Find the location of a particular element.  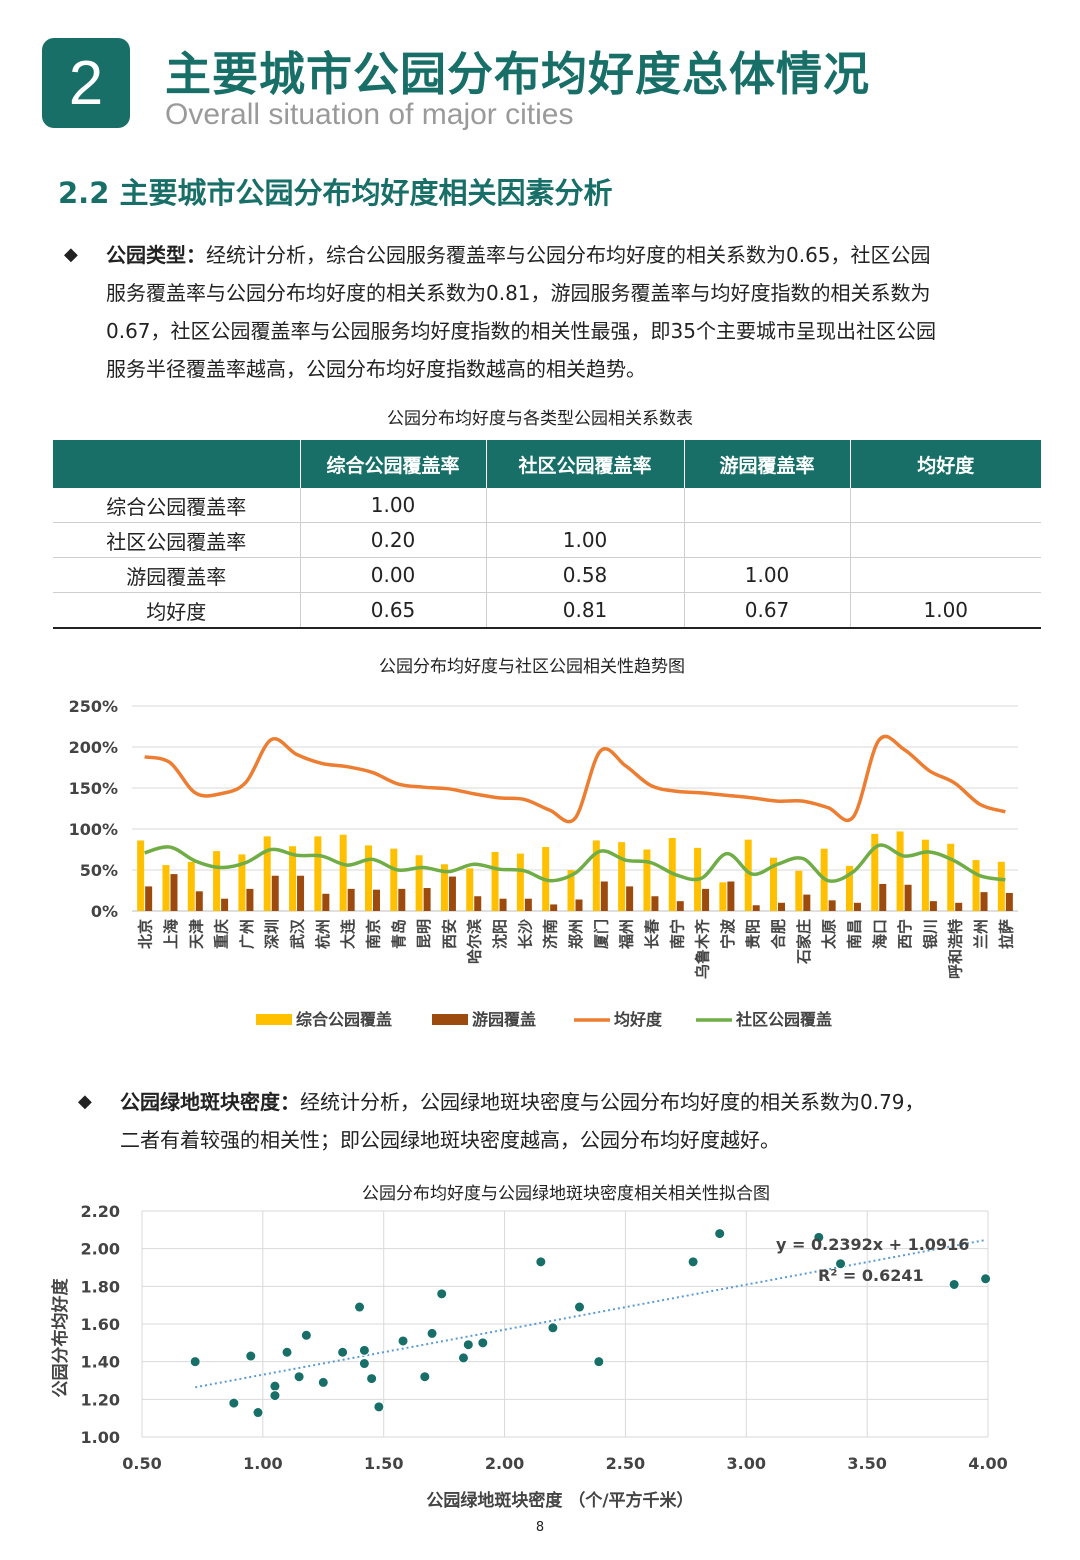

table-row: 游园覆盖率 0.00 0.58 1.00 is located at coordinates (547, 575).